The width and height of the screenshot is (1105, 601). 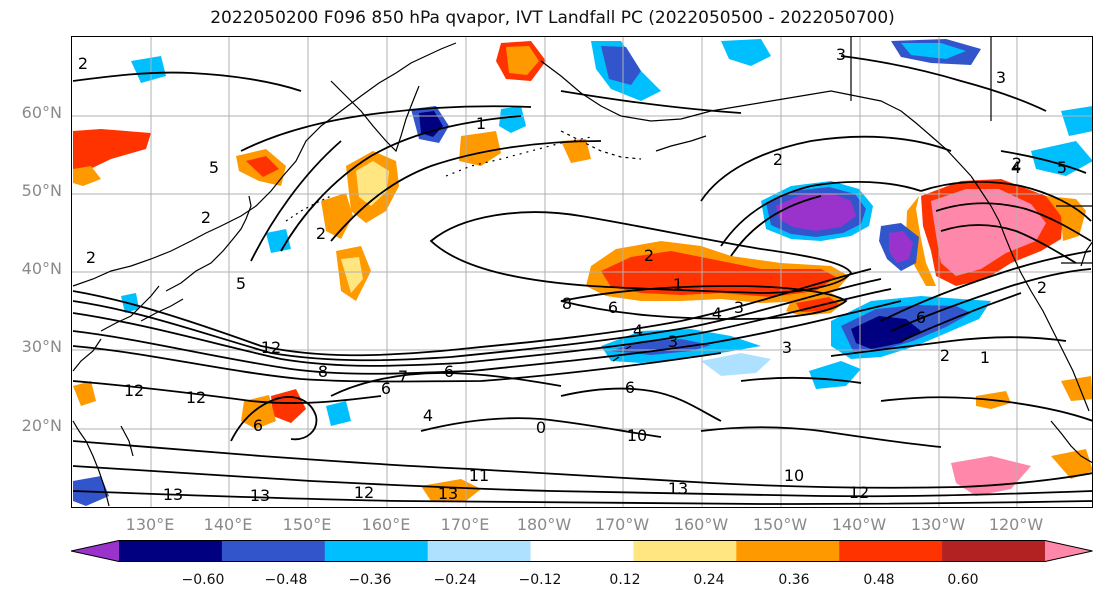 What do you see at coordinates (41, 268) in the screenshot?
I see `lat-label-40n: 40°N` at bounding box center [41, 268].